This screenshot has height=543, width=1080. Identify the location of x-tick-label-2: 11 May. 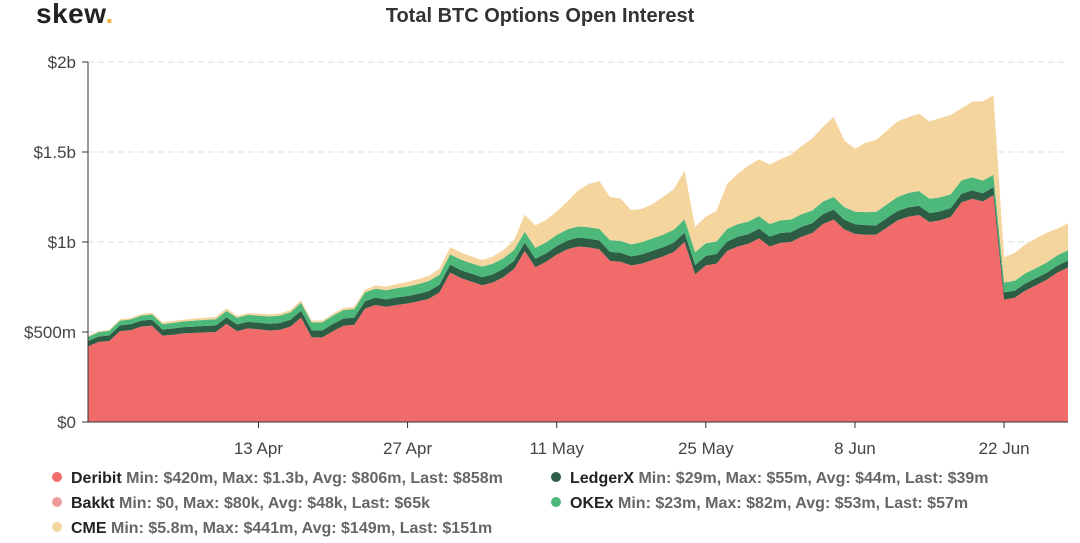
(556, 448).